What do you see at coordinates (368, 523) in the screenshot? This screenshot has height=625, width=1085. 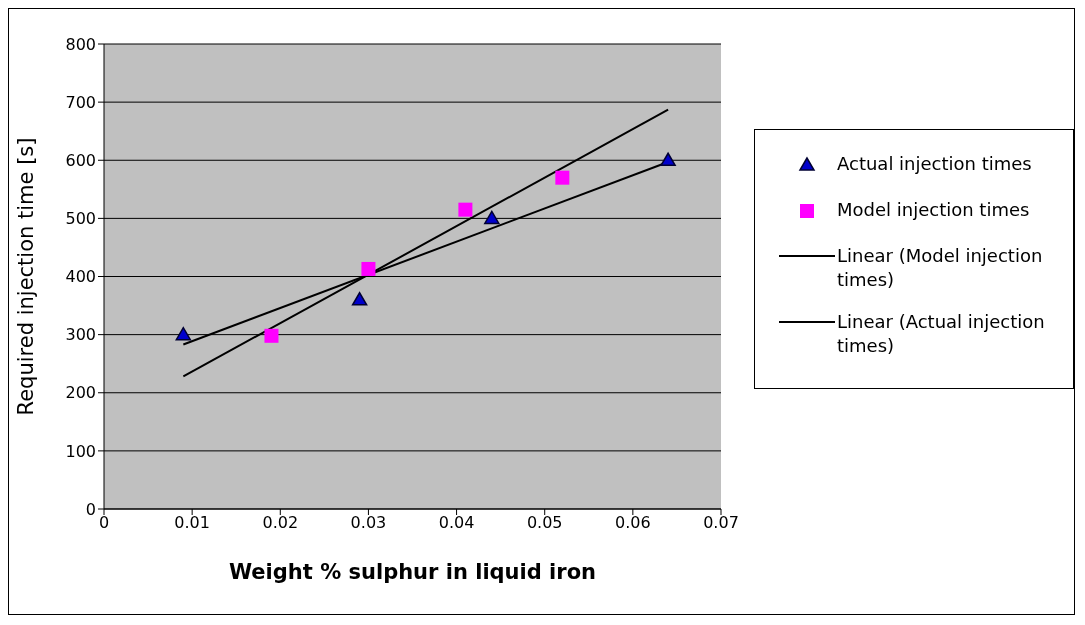 I see `x-tick-label: 0.03` at bounding box center [368, 523].